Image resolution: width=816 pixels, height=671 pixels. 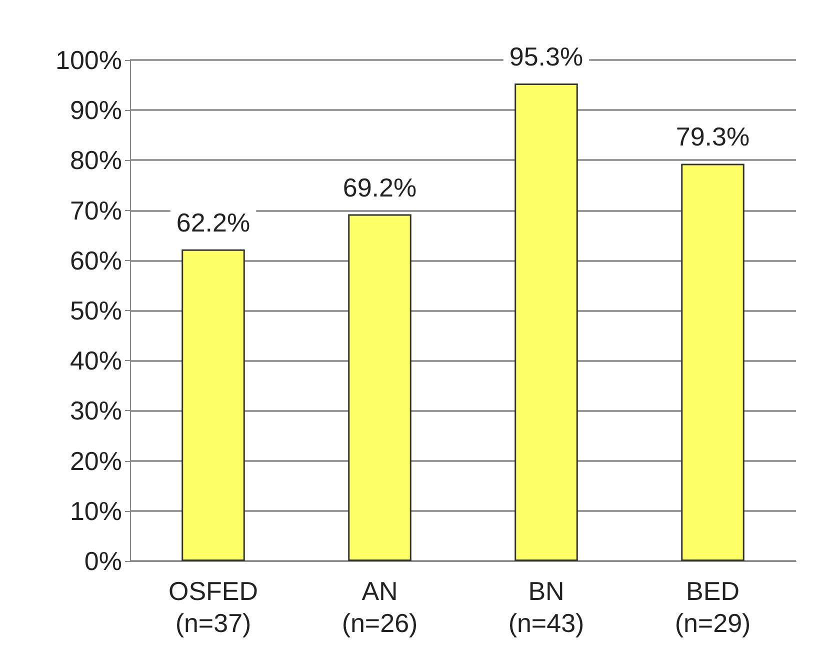 I want to click on data-label: 79.3%, so click(x=713, y=137).